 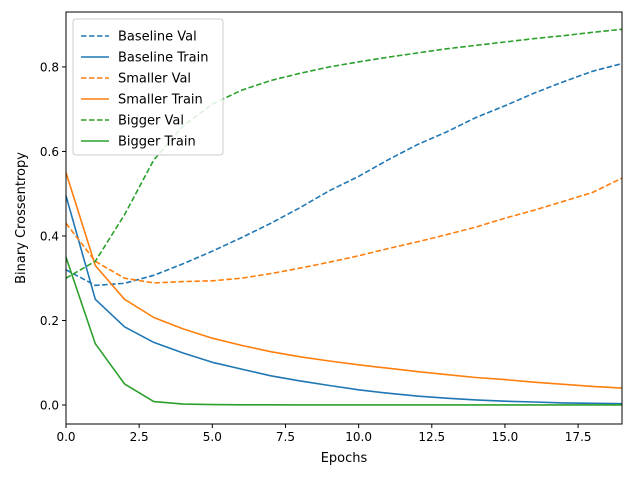 I want to click on legend-label: Baseline Train, so click(x=163, y=58).